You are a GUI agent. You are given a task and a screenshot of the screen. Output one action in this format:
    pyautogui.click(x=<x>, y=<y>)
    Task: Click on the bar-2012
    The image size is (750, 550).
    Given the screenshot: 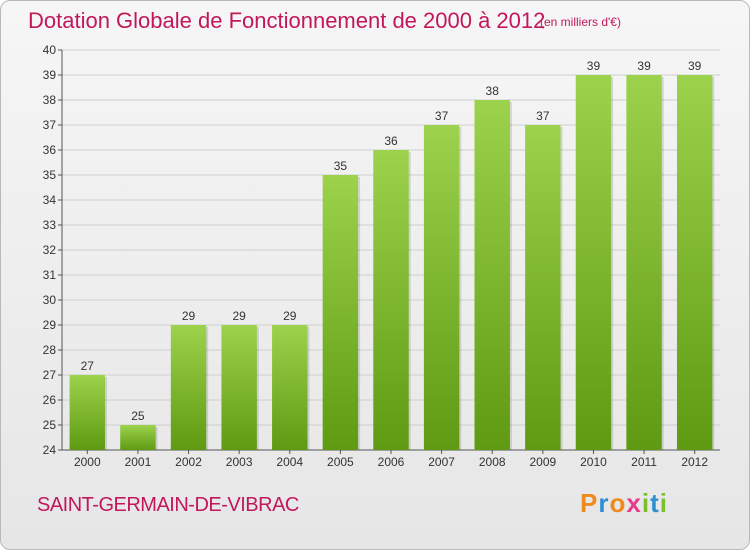 What is the action you would take?
    pyautogui.click(x=694, y=262)
    